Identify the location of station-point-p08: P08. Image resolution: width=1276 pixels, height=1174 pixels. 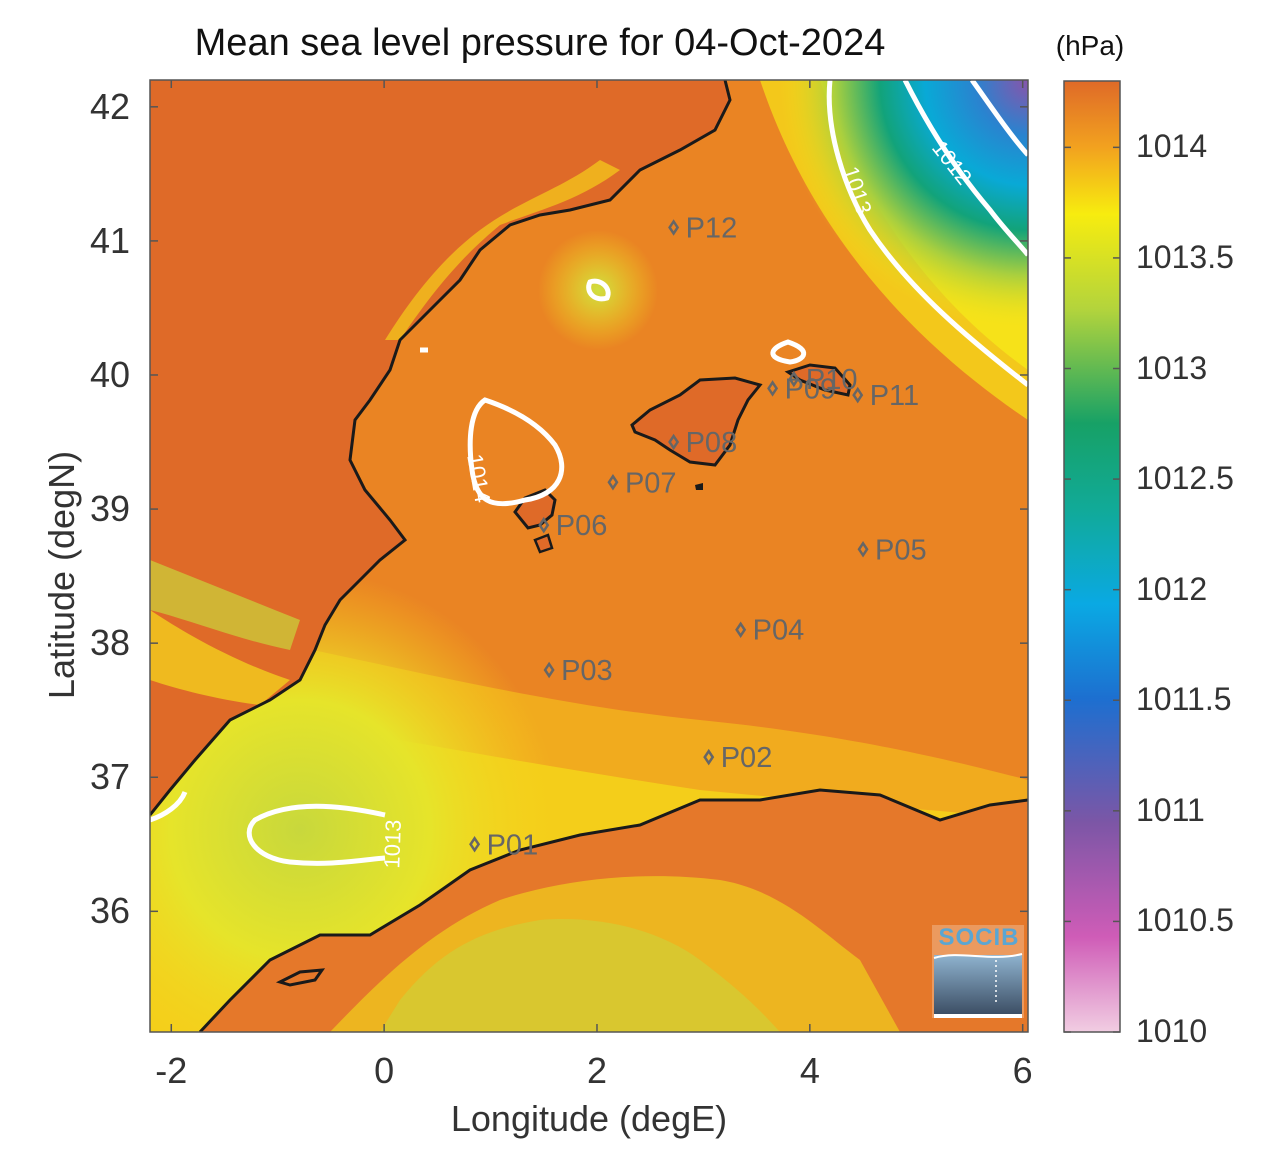
(703, 443).